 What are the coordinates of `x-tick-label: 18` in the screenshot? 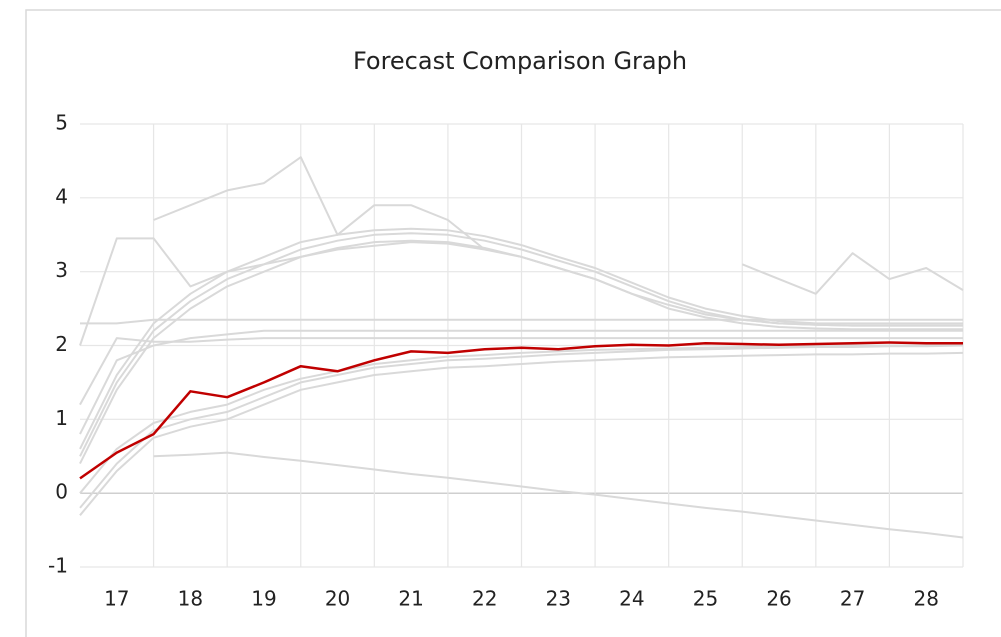 It's located at (190, 599).